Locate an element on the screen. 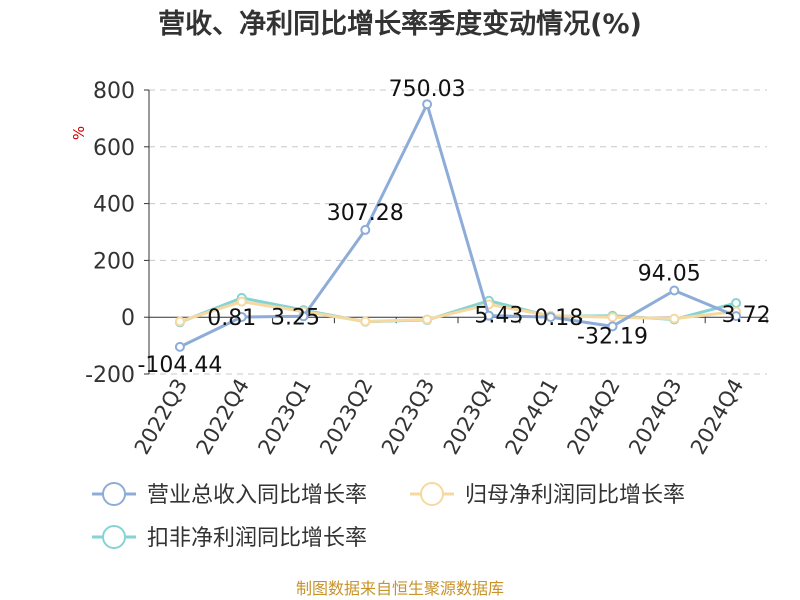 The height and width of the screenshot is (600, 800). data-label: 0.81 is located at coordinates (231, 318).